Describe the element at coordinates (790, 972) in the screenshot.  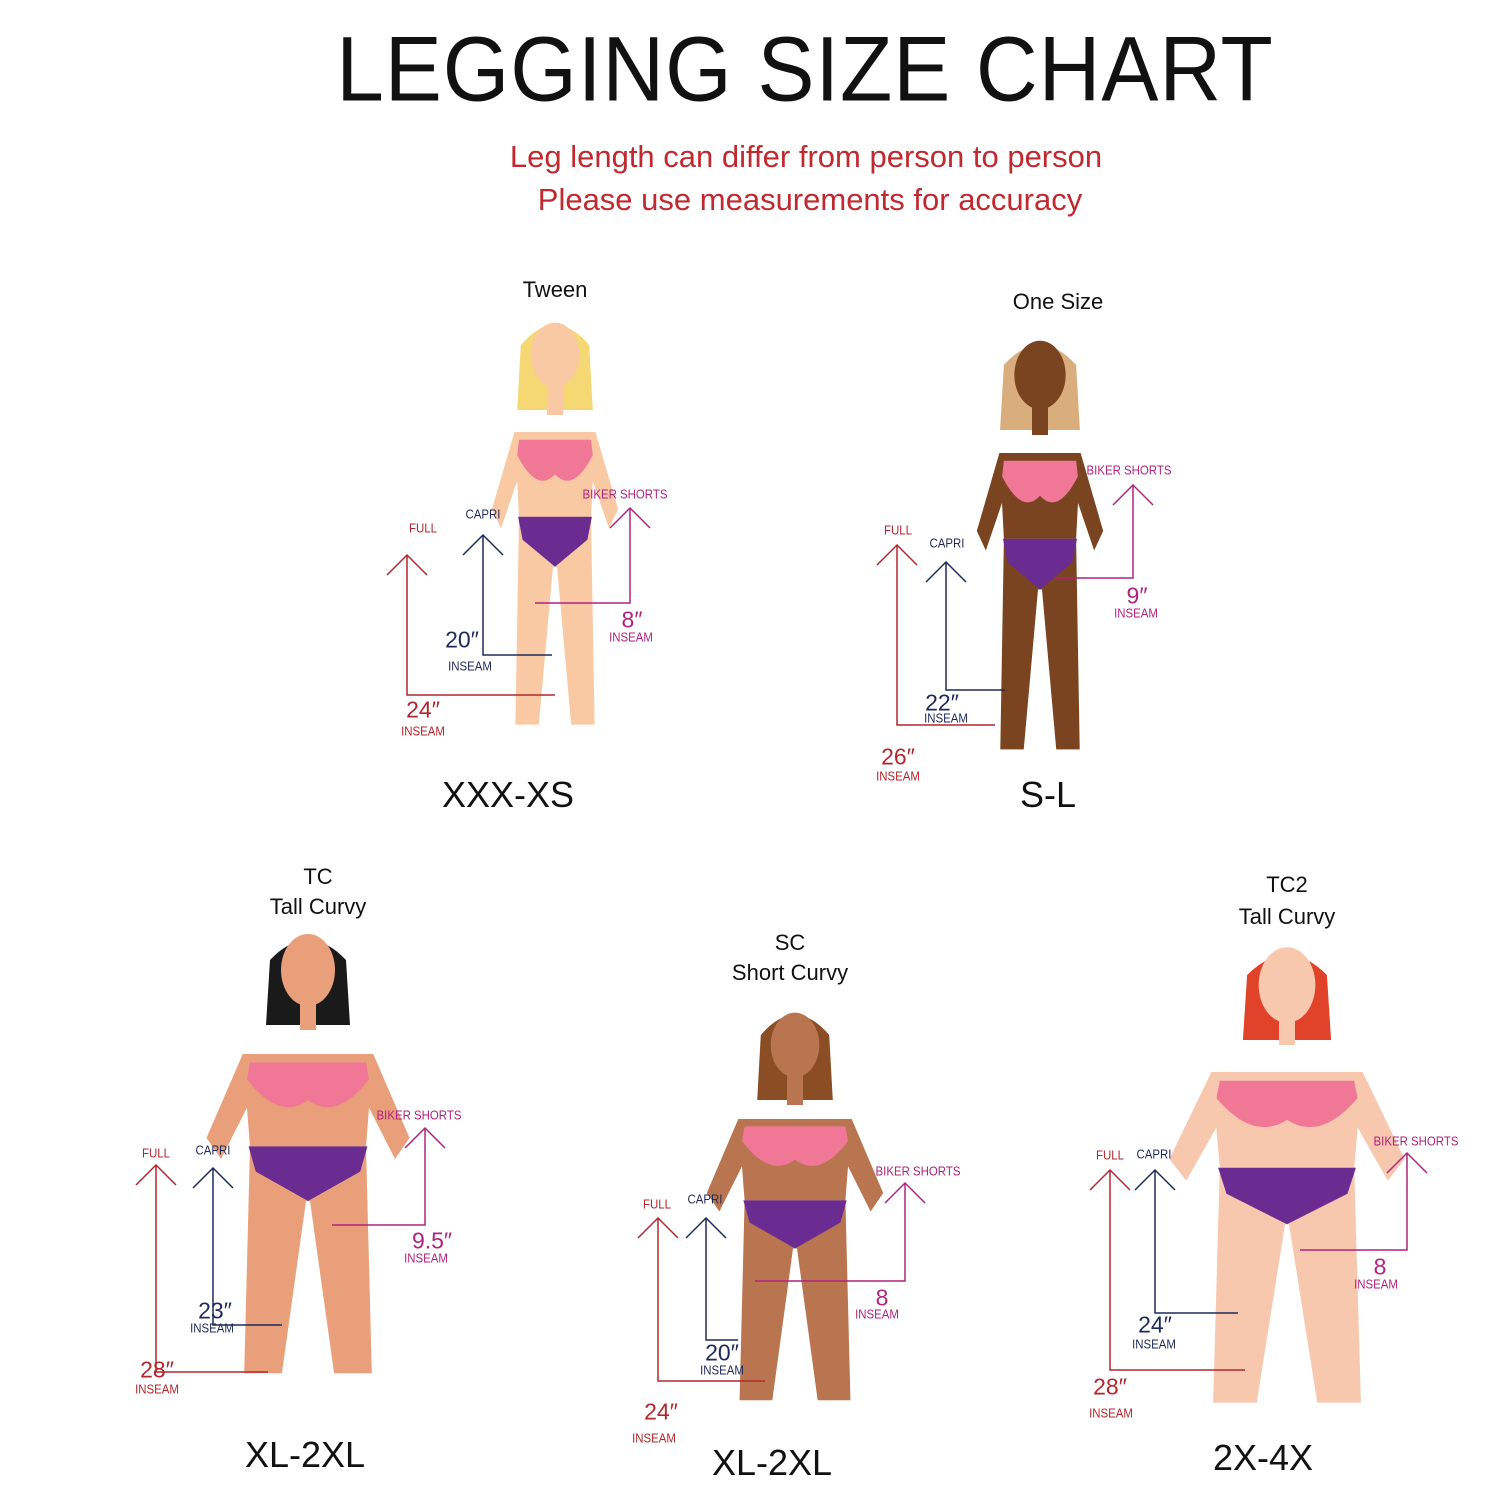
I see `panel-title: Short Curvy` at that location.